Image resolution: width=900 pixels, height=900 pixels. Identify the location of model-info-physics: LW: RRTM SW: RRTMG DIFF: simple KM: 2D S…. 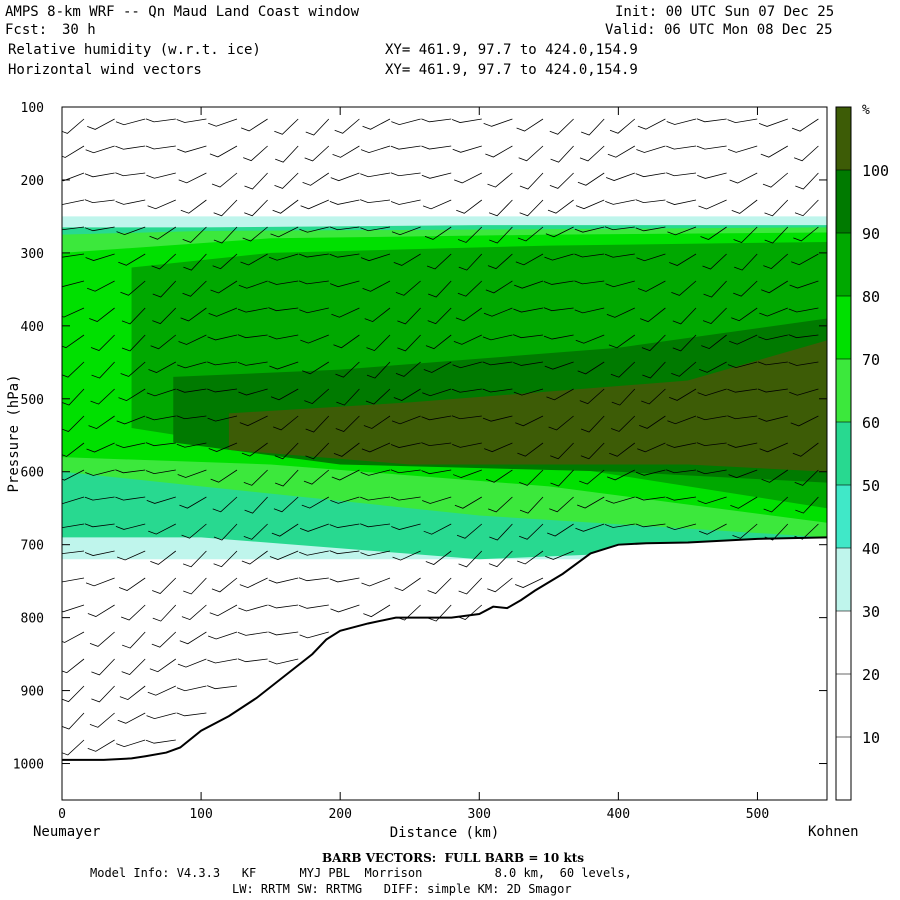
(402, 889).